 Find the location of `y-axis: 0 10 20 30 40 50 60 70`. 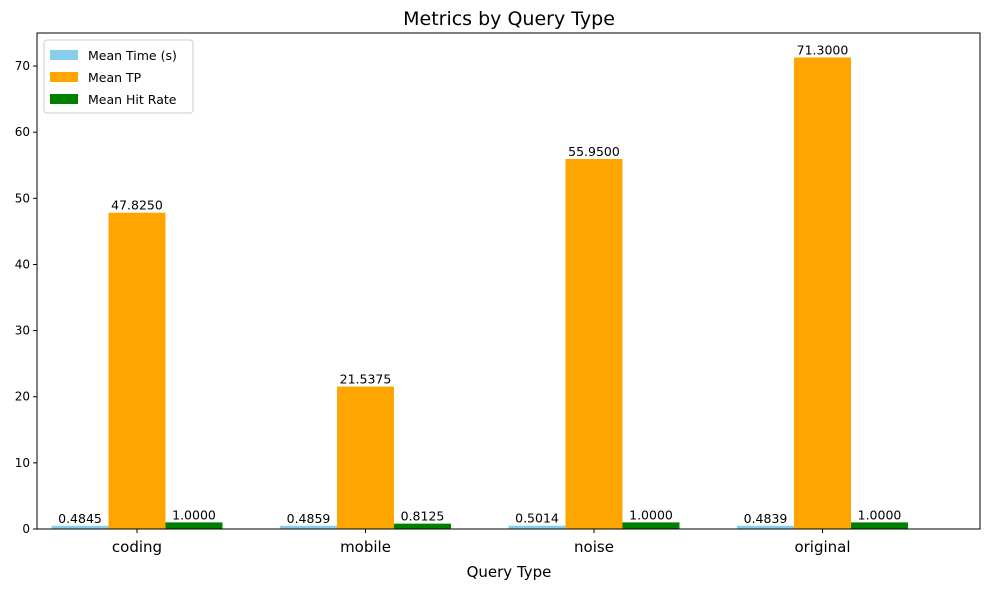

y-axis: 0 10 20 30 40 50 60 70 is located at coordinates (26, 297).